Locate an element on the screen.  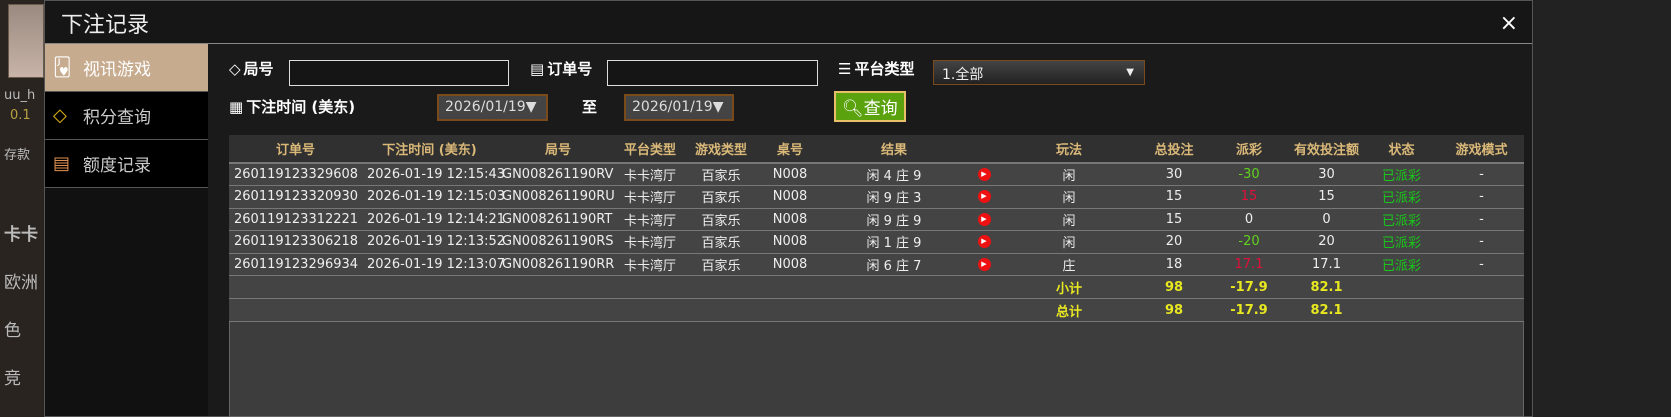
column-header is located at coordinates (984, 149).